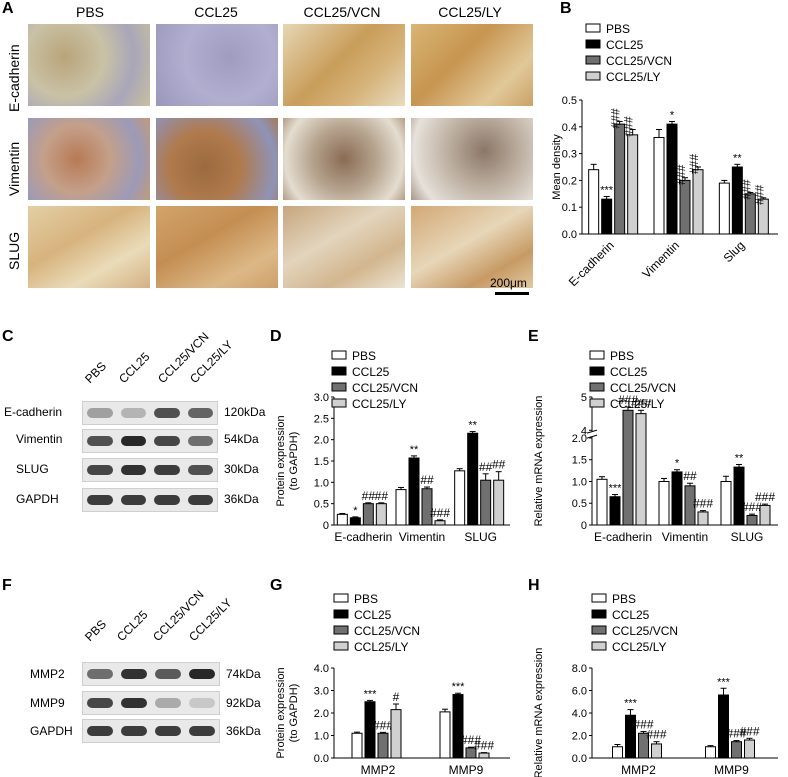 This screenshot has width=788, height=777. I want to click on y-tick-label: 0.5, so click(321, 505).